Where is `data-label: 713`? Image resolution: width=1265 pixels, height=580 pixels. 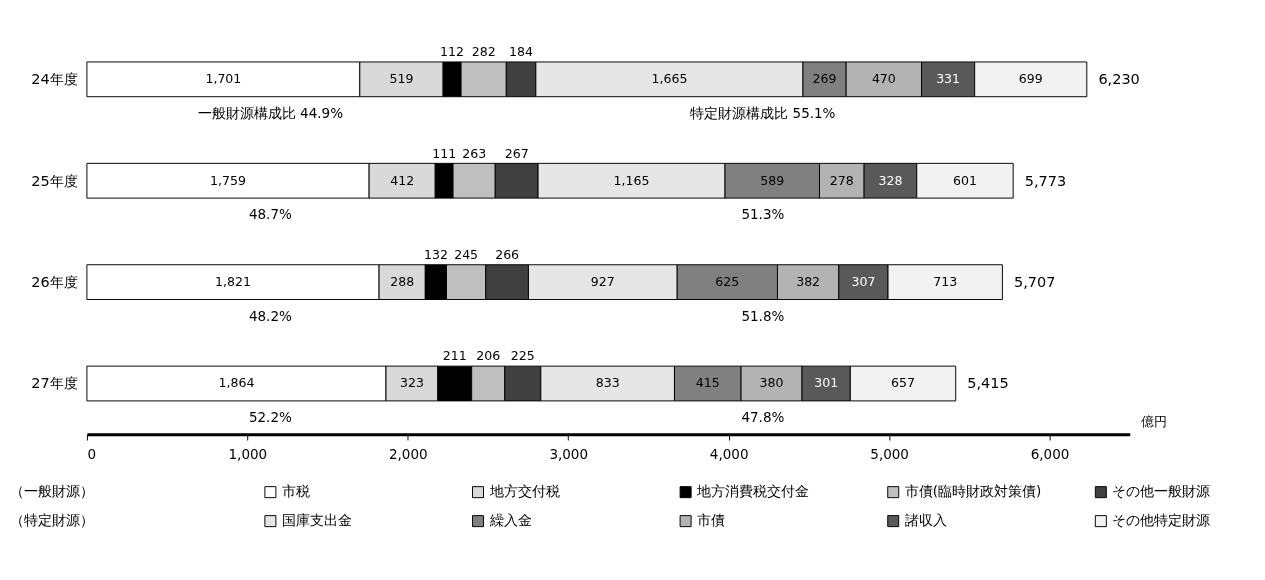 data-label: 713 is located at coordinates (945, 281).